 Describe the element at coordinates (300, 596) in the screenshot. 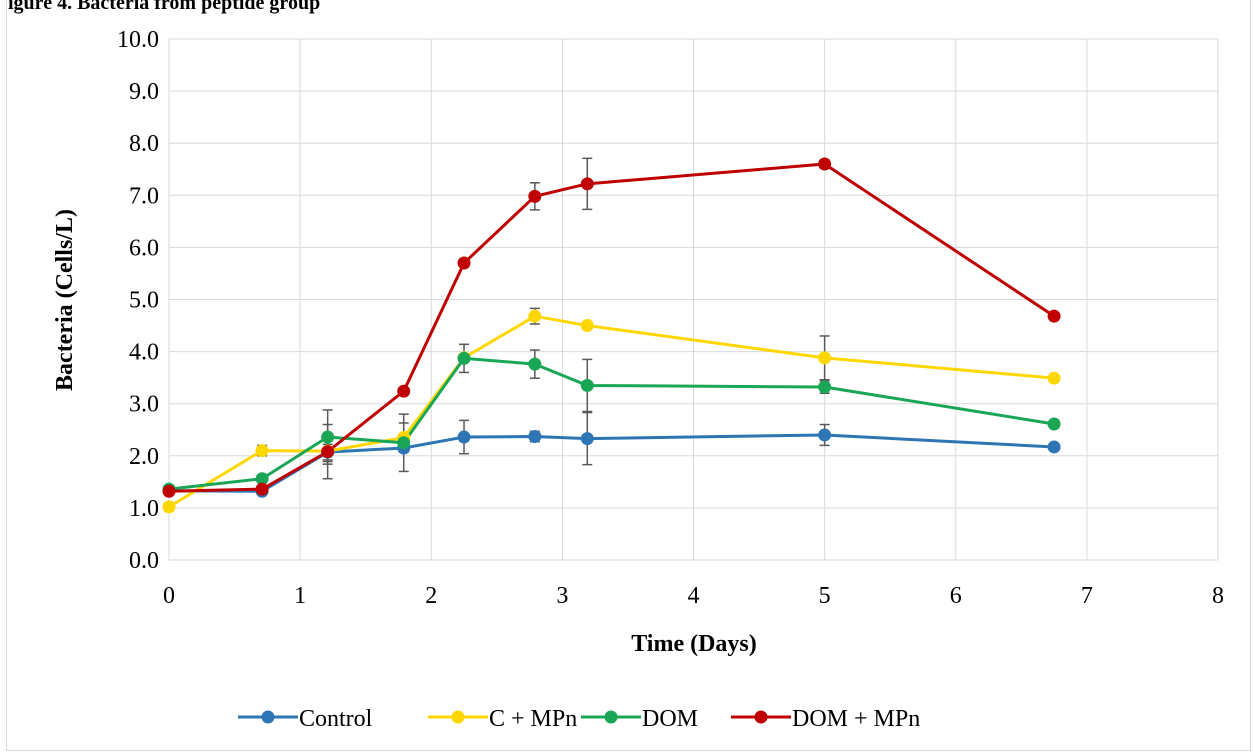

I see `x-tick-label: 1` at that location.